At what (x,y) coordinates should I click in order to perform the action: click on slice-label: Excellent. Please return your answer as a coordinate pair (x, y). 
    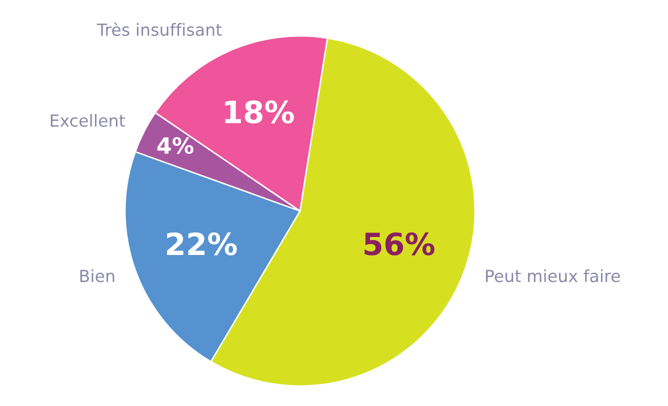
    Looking at the image, I should click on (87, 120).